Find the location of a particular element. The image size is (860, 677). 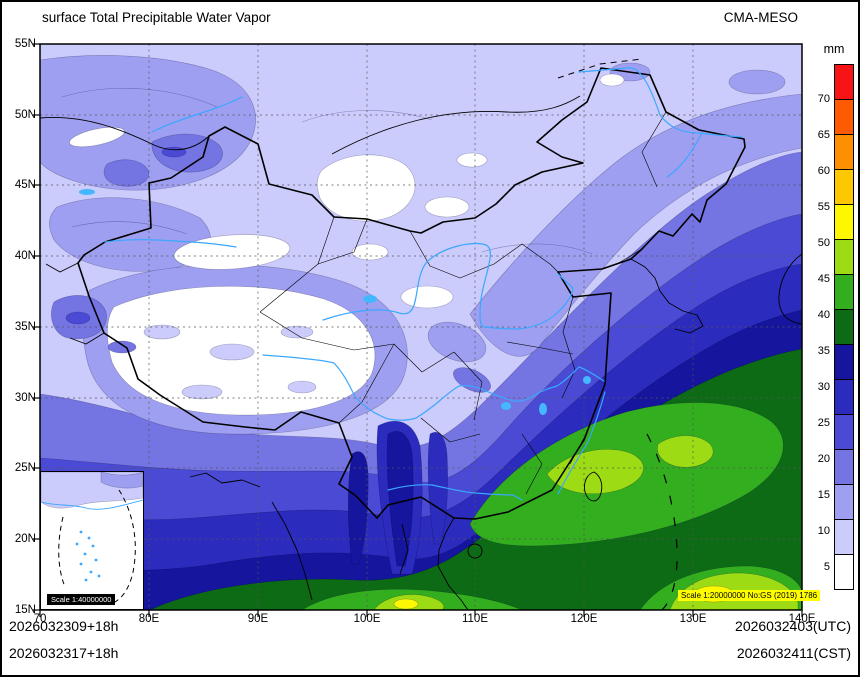

footer-valid-time-utc: 2026032403(UTC) is located at coordinates (793, 626).